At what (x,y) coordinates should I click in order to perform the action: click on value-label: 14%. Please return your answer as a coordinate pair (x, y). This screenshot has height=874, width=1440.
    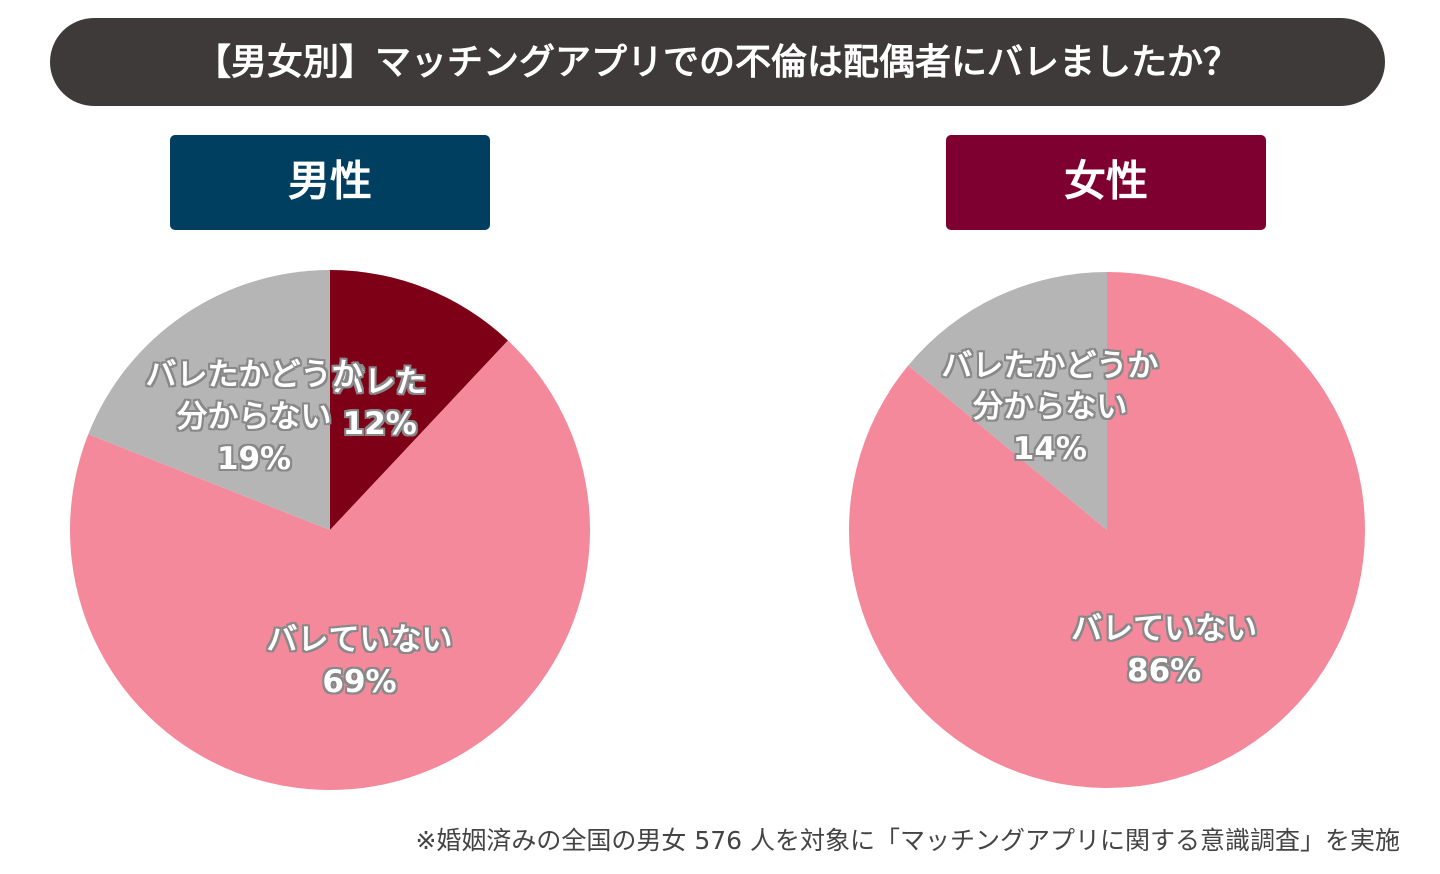
    Looking at the image, I should click on (1049, 449).